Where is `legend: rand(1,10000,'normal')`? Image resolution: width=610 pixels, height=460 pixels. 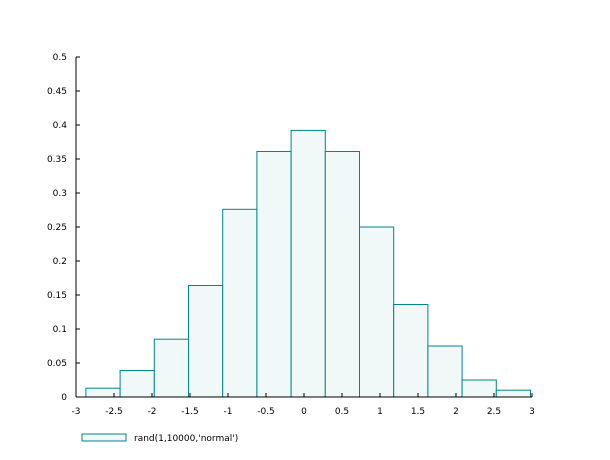 legend: rand(1,10000,'normal') is located at coordinates (159, 438).